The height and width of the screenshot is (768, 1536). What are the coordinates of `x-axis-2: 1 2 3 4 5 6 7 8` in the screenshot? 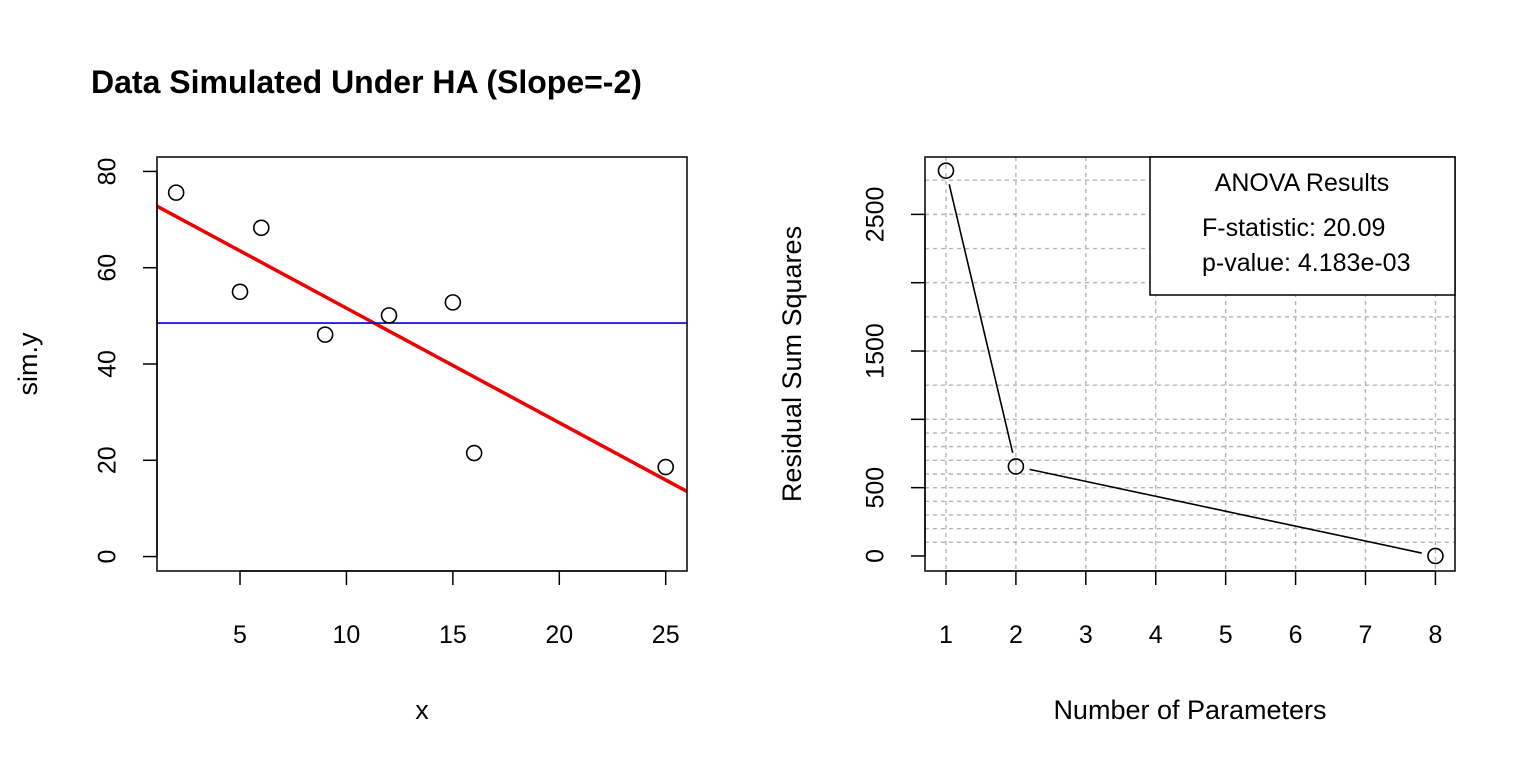 It's located at (1190, 609).